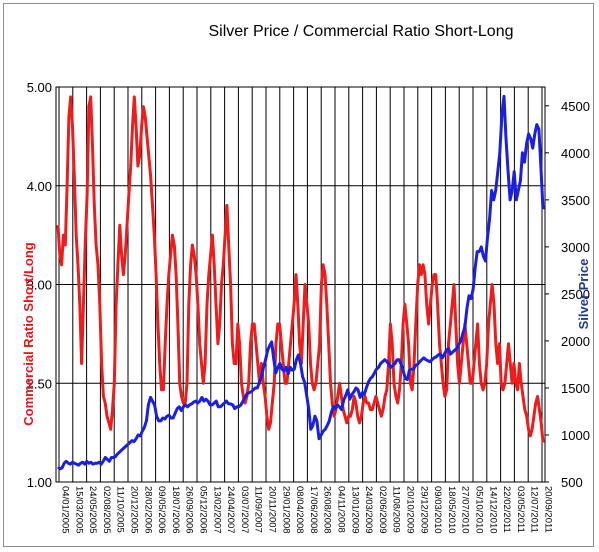  Describe the element at coordinates (479, 510) in the screenshot. I see `x-tick-label: 05/10/2010` at that location.